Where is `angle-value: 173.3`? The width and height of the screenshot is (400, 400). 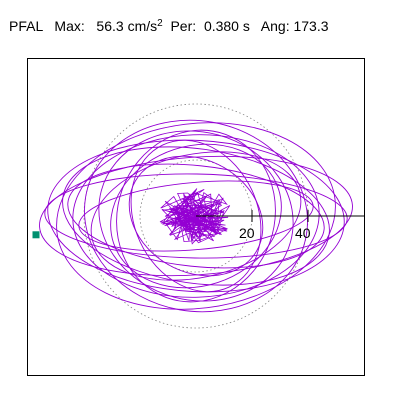
angle-value: 173.3 is located at coordinates (311, 26).